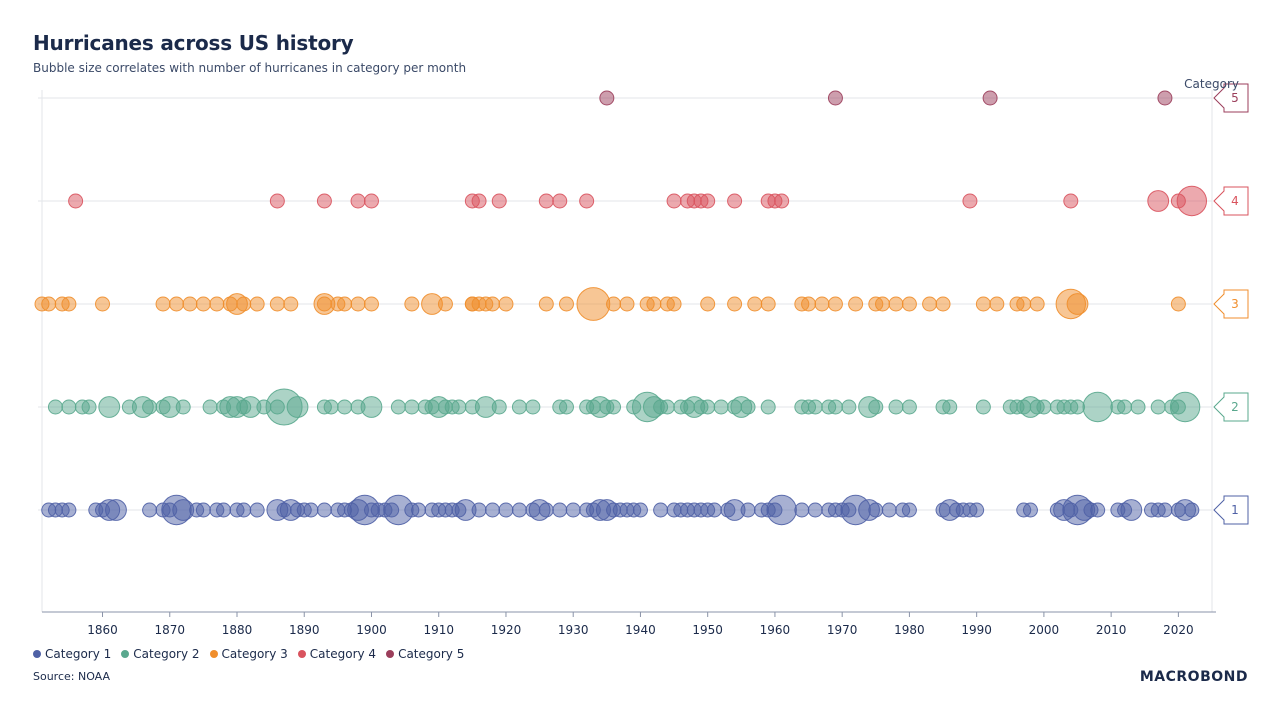 The width and height of the screenshot is (1280, 720). What do you see at coordinates (248, 654) in the screenshot?
I see `legend-item-category-3: Category 3` at bounding box center [248, 654].